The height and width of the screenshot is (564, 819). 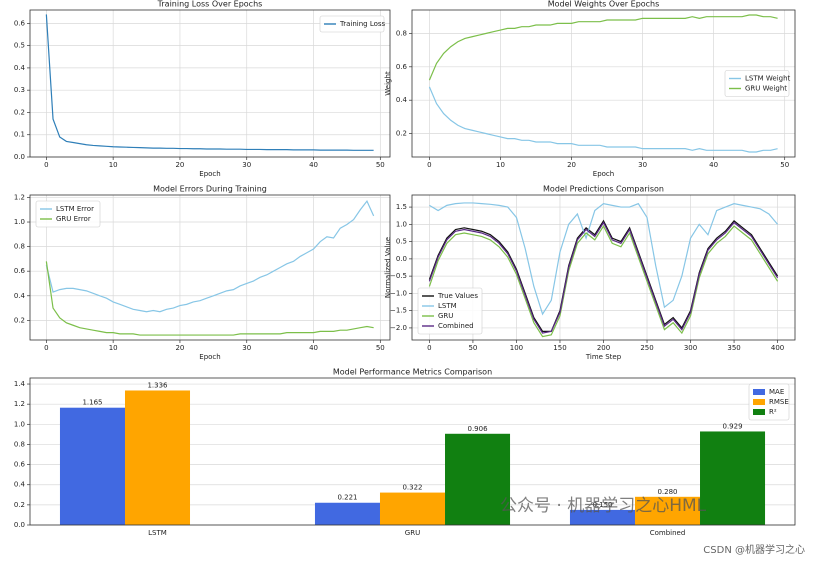 What do you see at coordinates (412, 488) in the screenshot?
I see `bar-value-label: 0.322` at bounding box center [412, 488].